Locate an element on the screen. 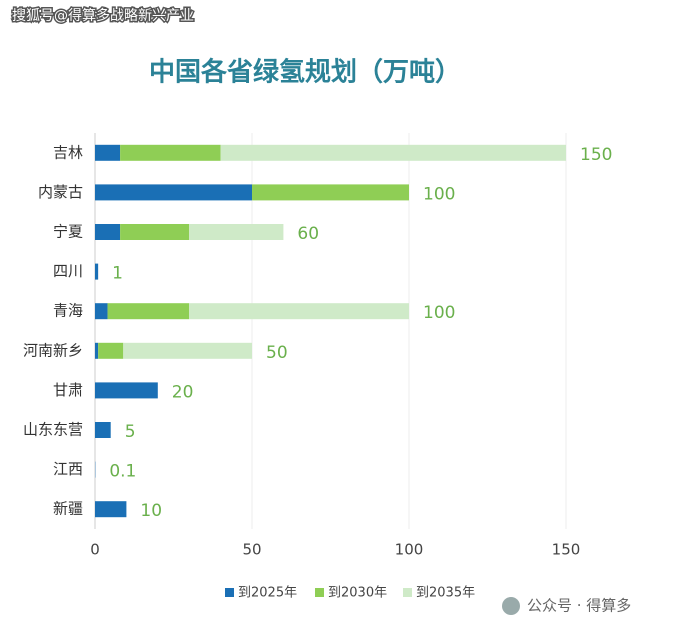 The image size is (681, 633). y-tick-label: 宁夏 is located at coordinates (68, 232).